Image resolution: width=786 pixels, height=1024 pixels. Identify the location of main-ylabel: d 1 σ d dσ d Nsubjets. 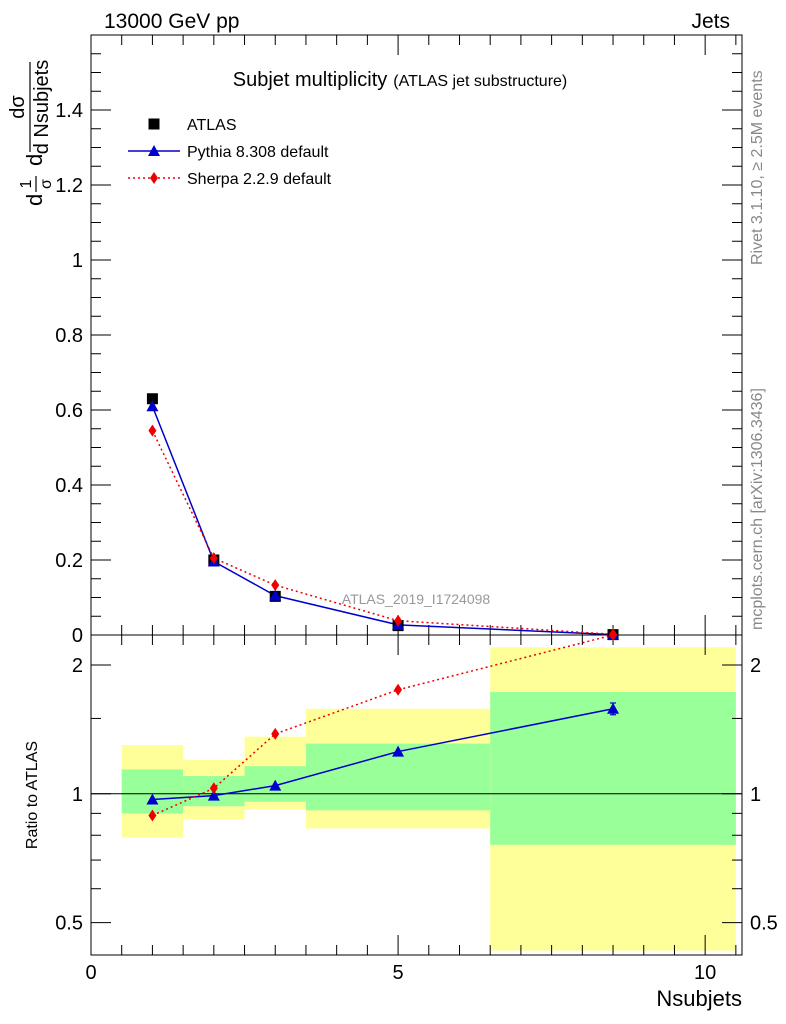
(31, 133).